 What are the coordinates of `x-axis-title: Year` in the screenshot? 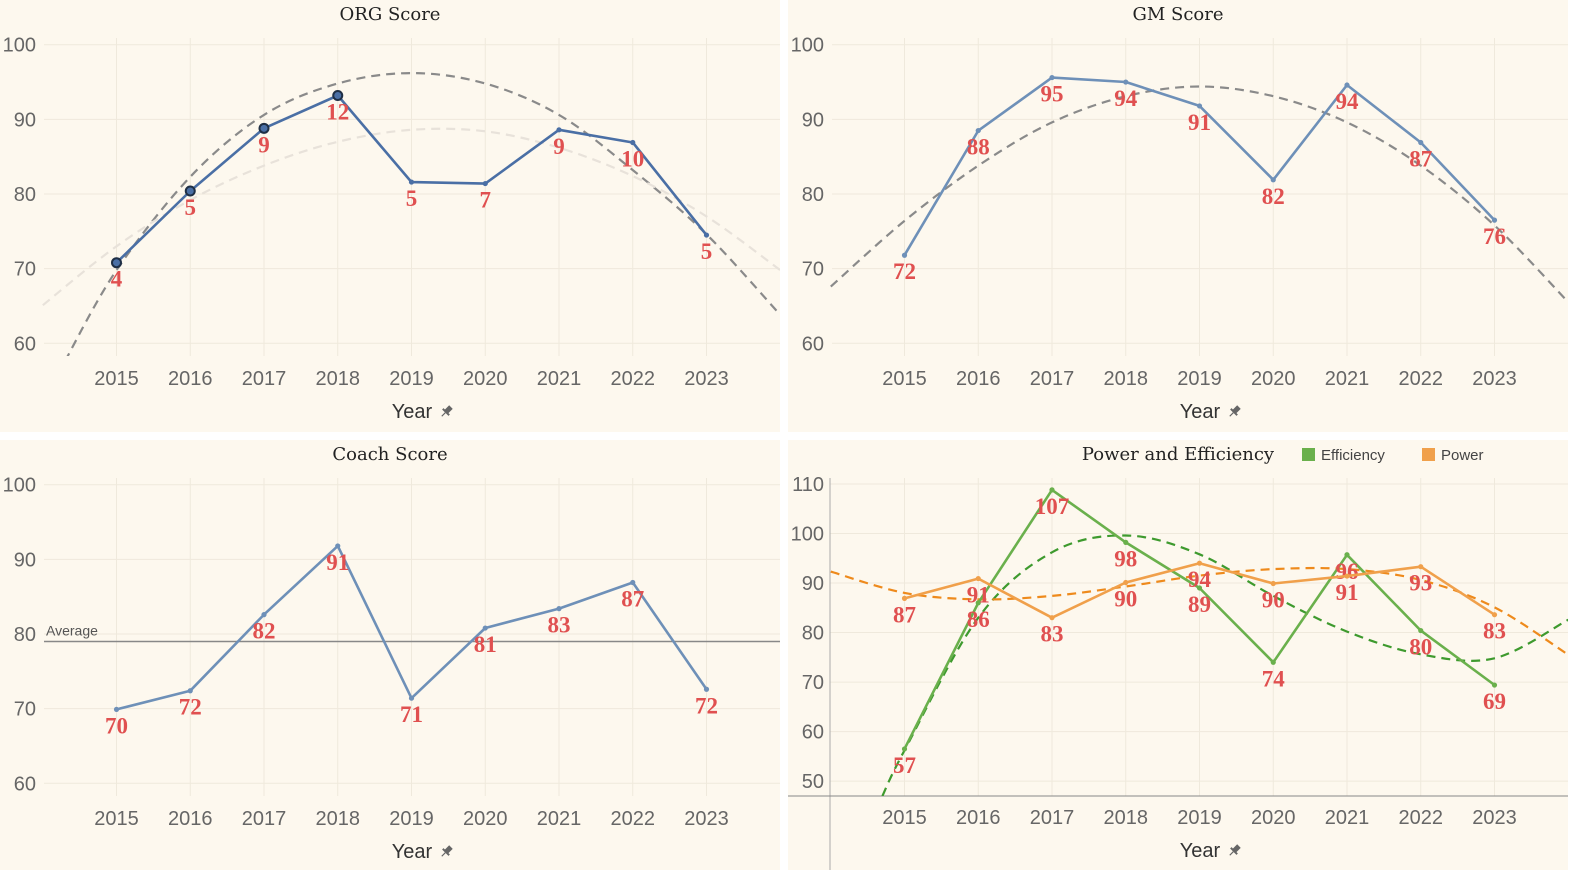 It's located at (1200, 412).